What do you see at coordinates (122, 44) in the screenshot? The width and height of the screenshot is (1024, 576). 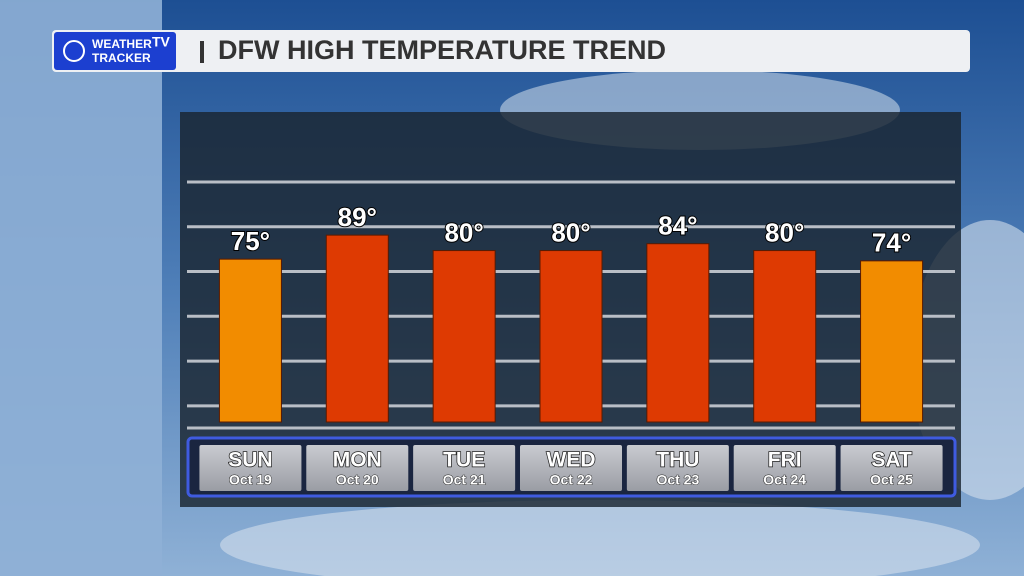 I see `logo-text: WEATHER` at bounding box center [122, 44].